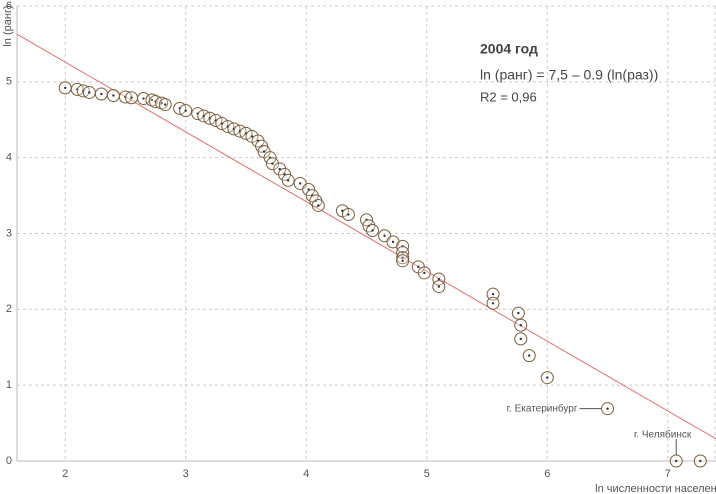 The height and width of the screenshot is (494, 716). Describe the element at coordinates (655, 488) in the screenshot. I see `x-axis-label: ln численности населения` at that location.